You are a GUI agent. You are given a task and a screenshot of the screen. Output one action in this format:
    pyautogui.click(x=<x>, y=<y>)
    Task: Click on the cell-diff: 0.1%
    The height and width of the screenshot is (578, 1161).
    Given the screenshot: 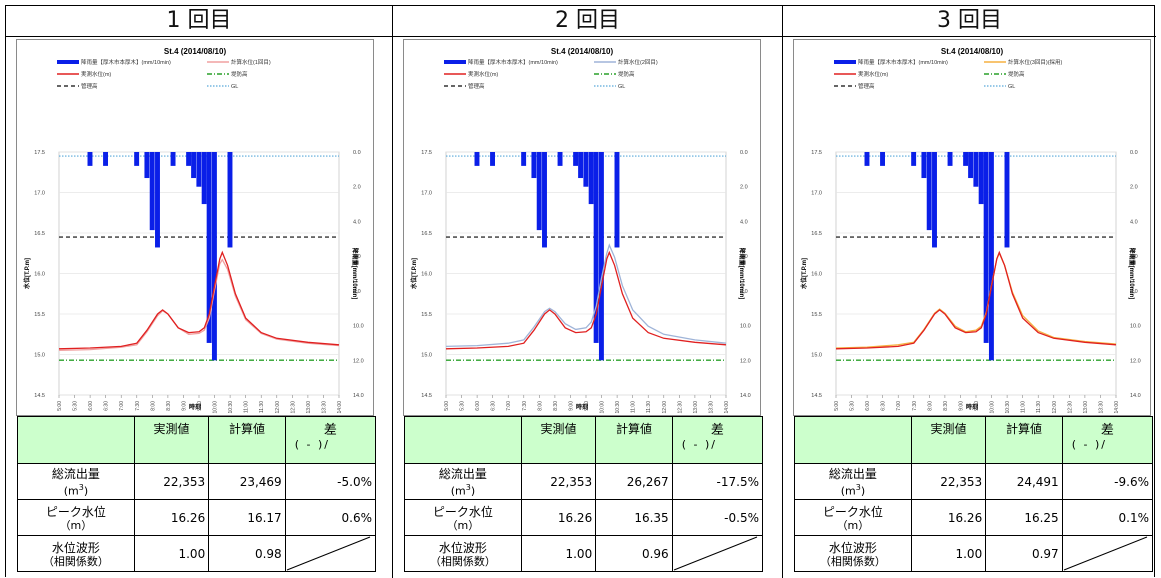 What is the action you would take?
    pyautogui.click(x=1107, y=517)
    